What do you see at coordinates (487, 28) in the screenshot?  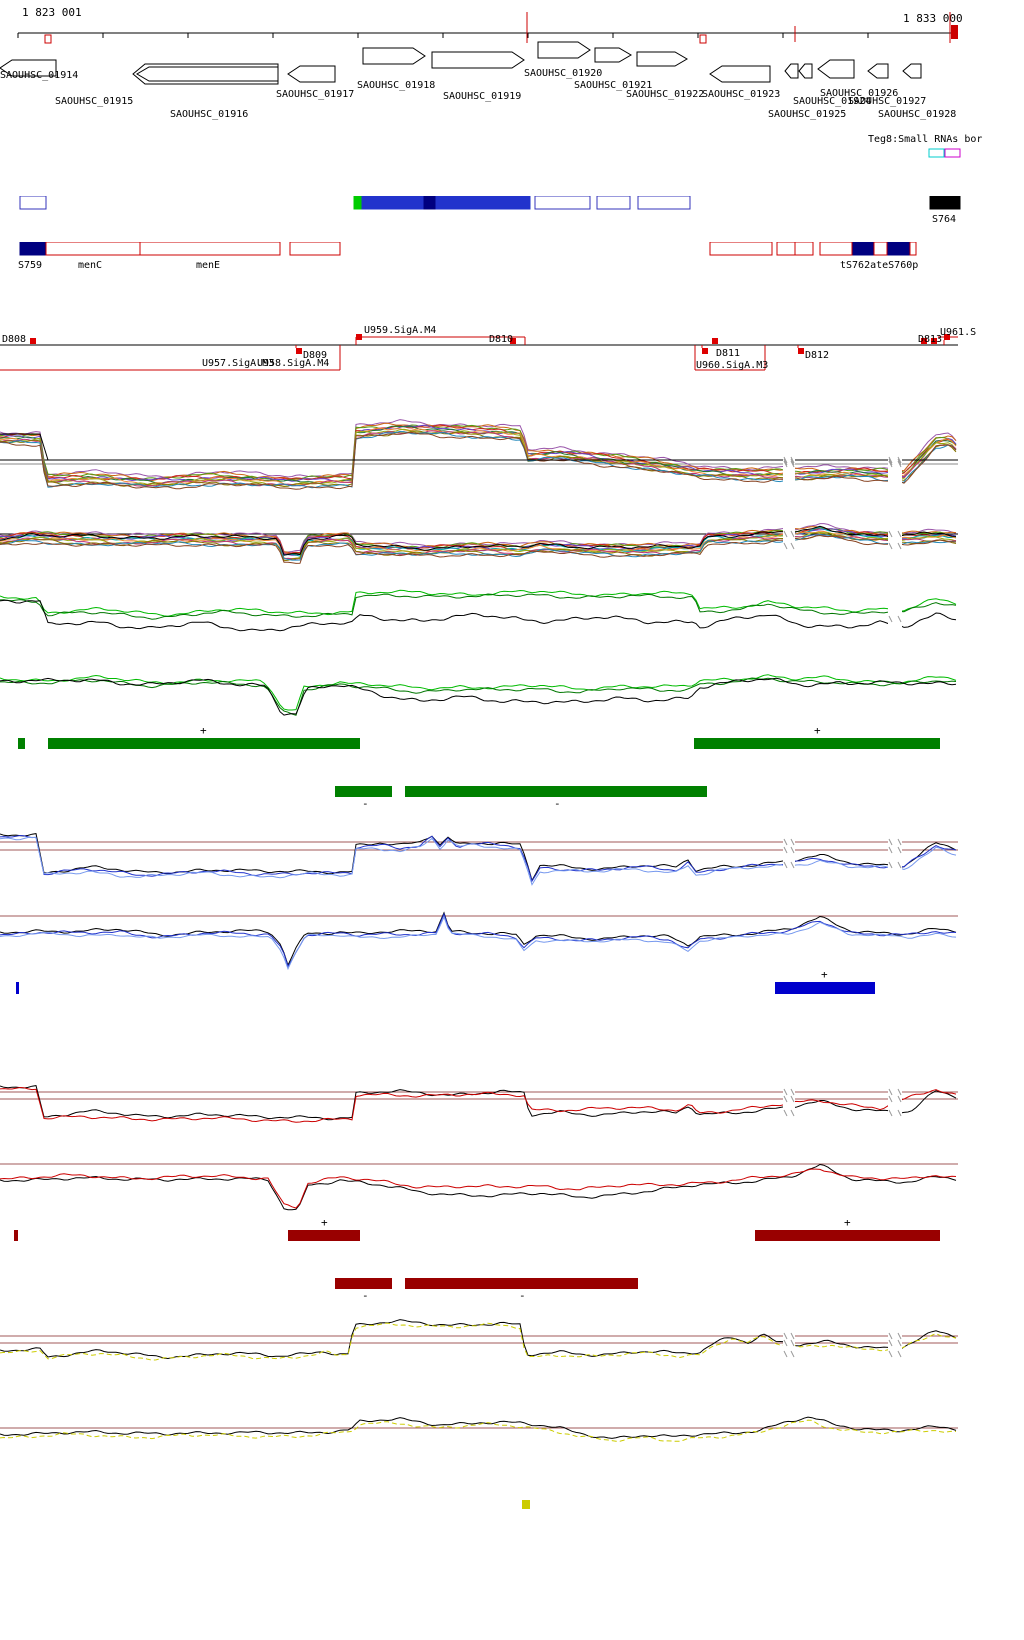 I see `coordinate-ruler` at bounding box center [487, 28].